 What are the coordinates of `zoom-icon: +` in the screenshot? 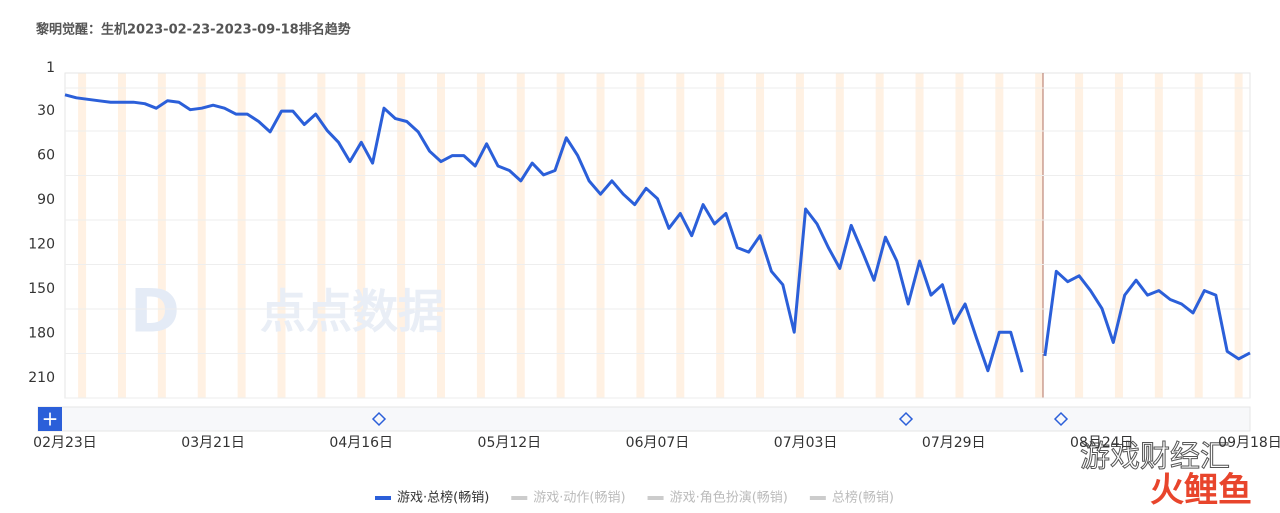 It's located at (50, 419).